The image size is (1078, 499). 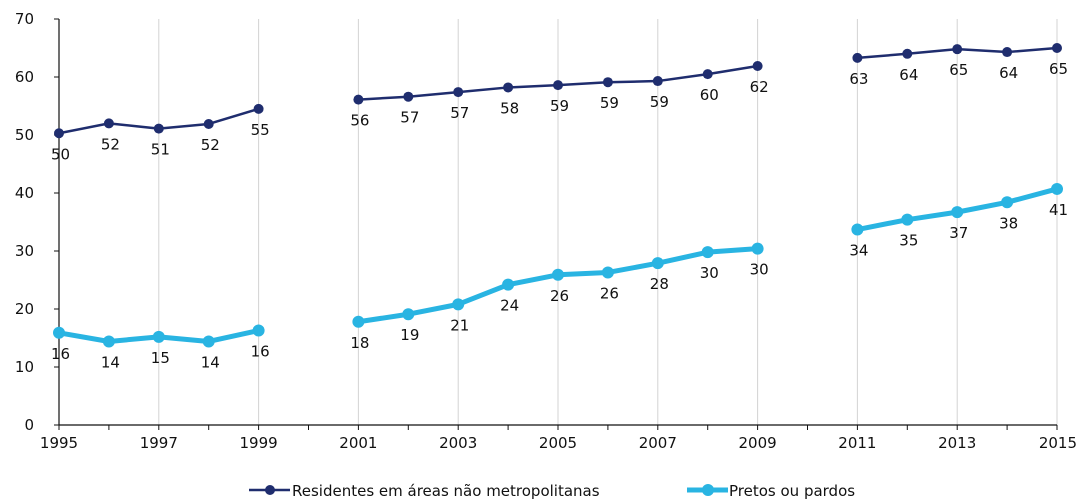 What do you see at coordinates (509, 108) in the screenshot?
I see `data-label-residentes-2004: 58` at bounding box center [509, 108].